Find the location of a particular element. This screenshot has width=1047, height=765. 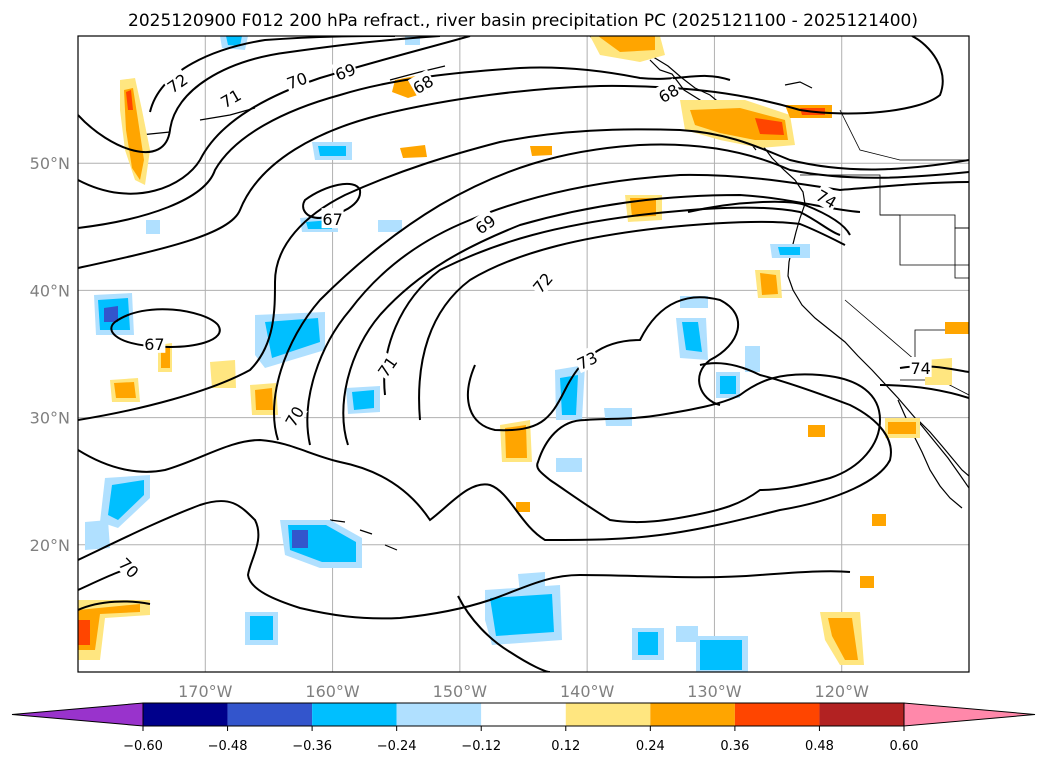

colorbar-tick-label: −0.24 is located at coordinates (397, 746).